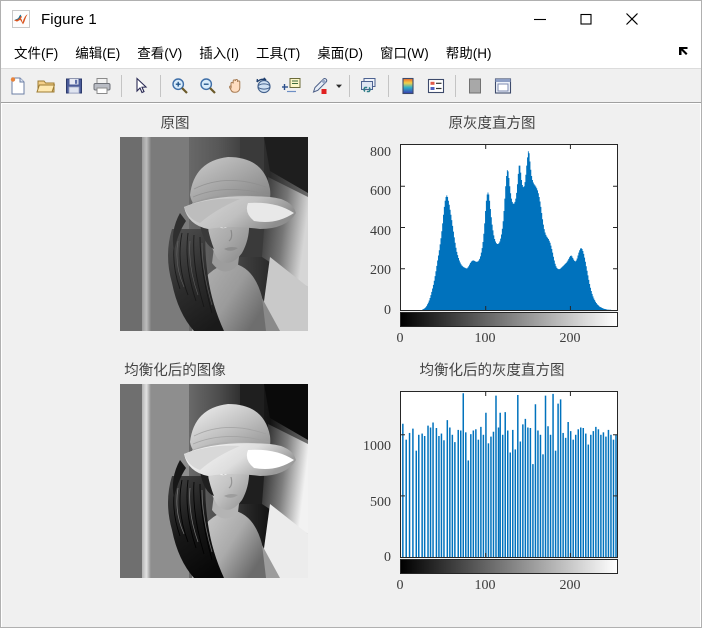 The width and height of the screenshot is (702, 628). What do you see at coordinates (98, 53) in the screenshot?
I see `menu-edit: 编辑(E)` at bounding box center [98, 53].